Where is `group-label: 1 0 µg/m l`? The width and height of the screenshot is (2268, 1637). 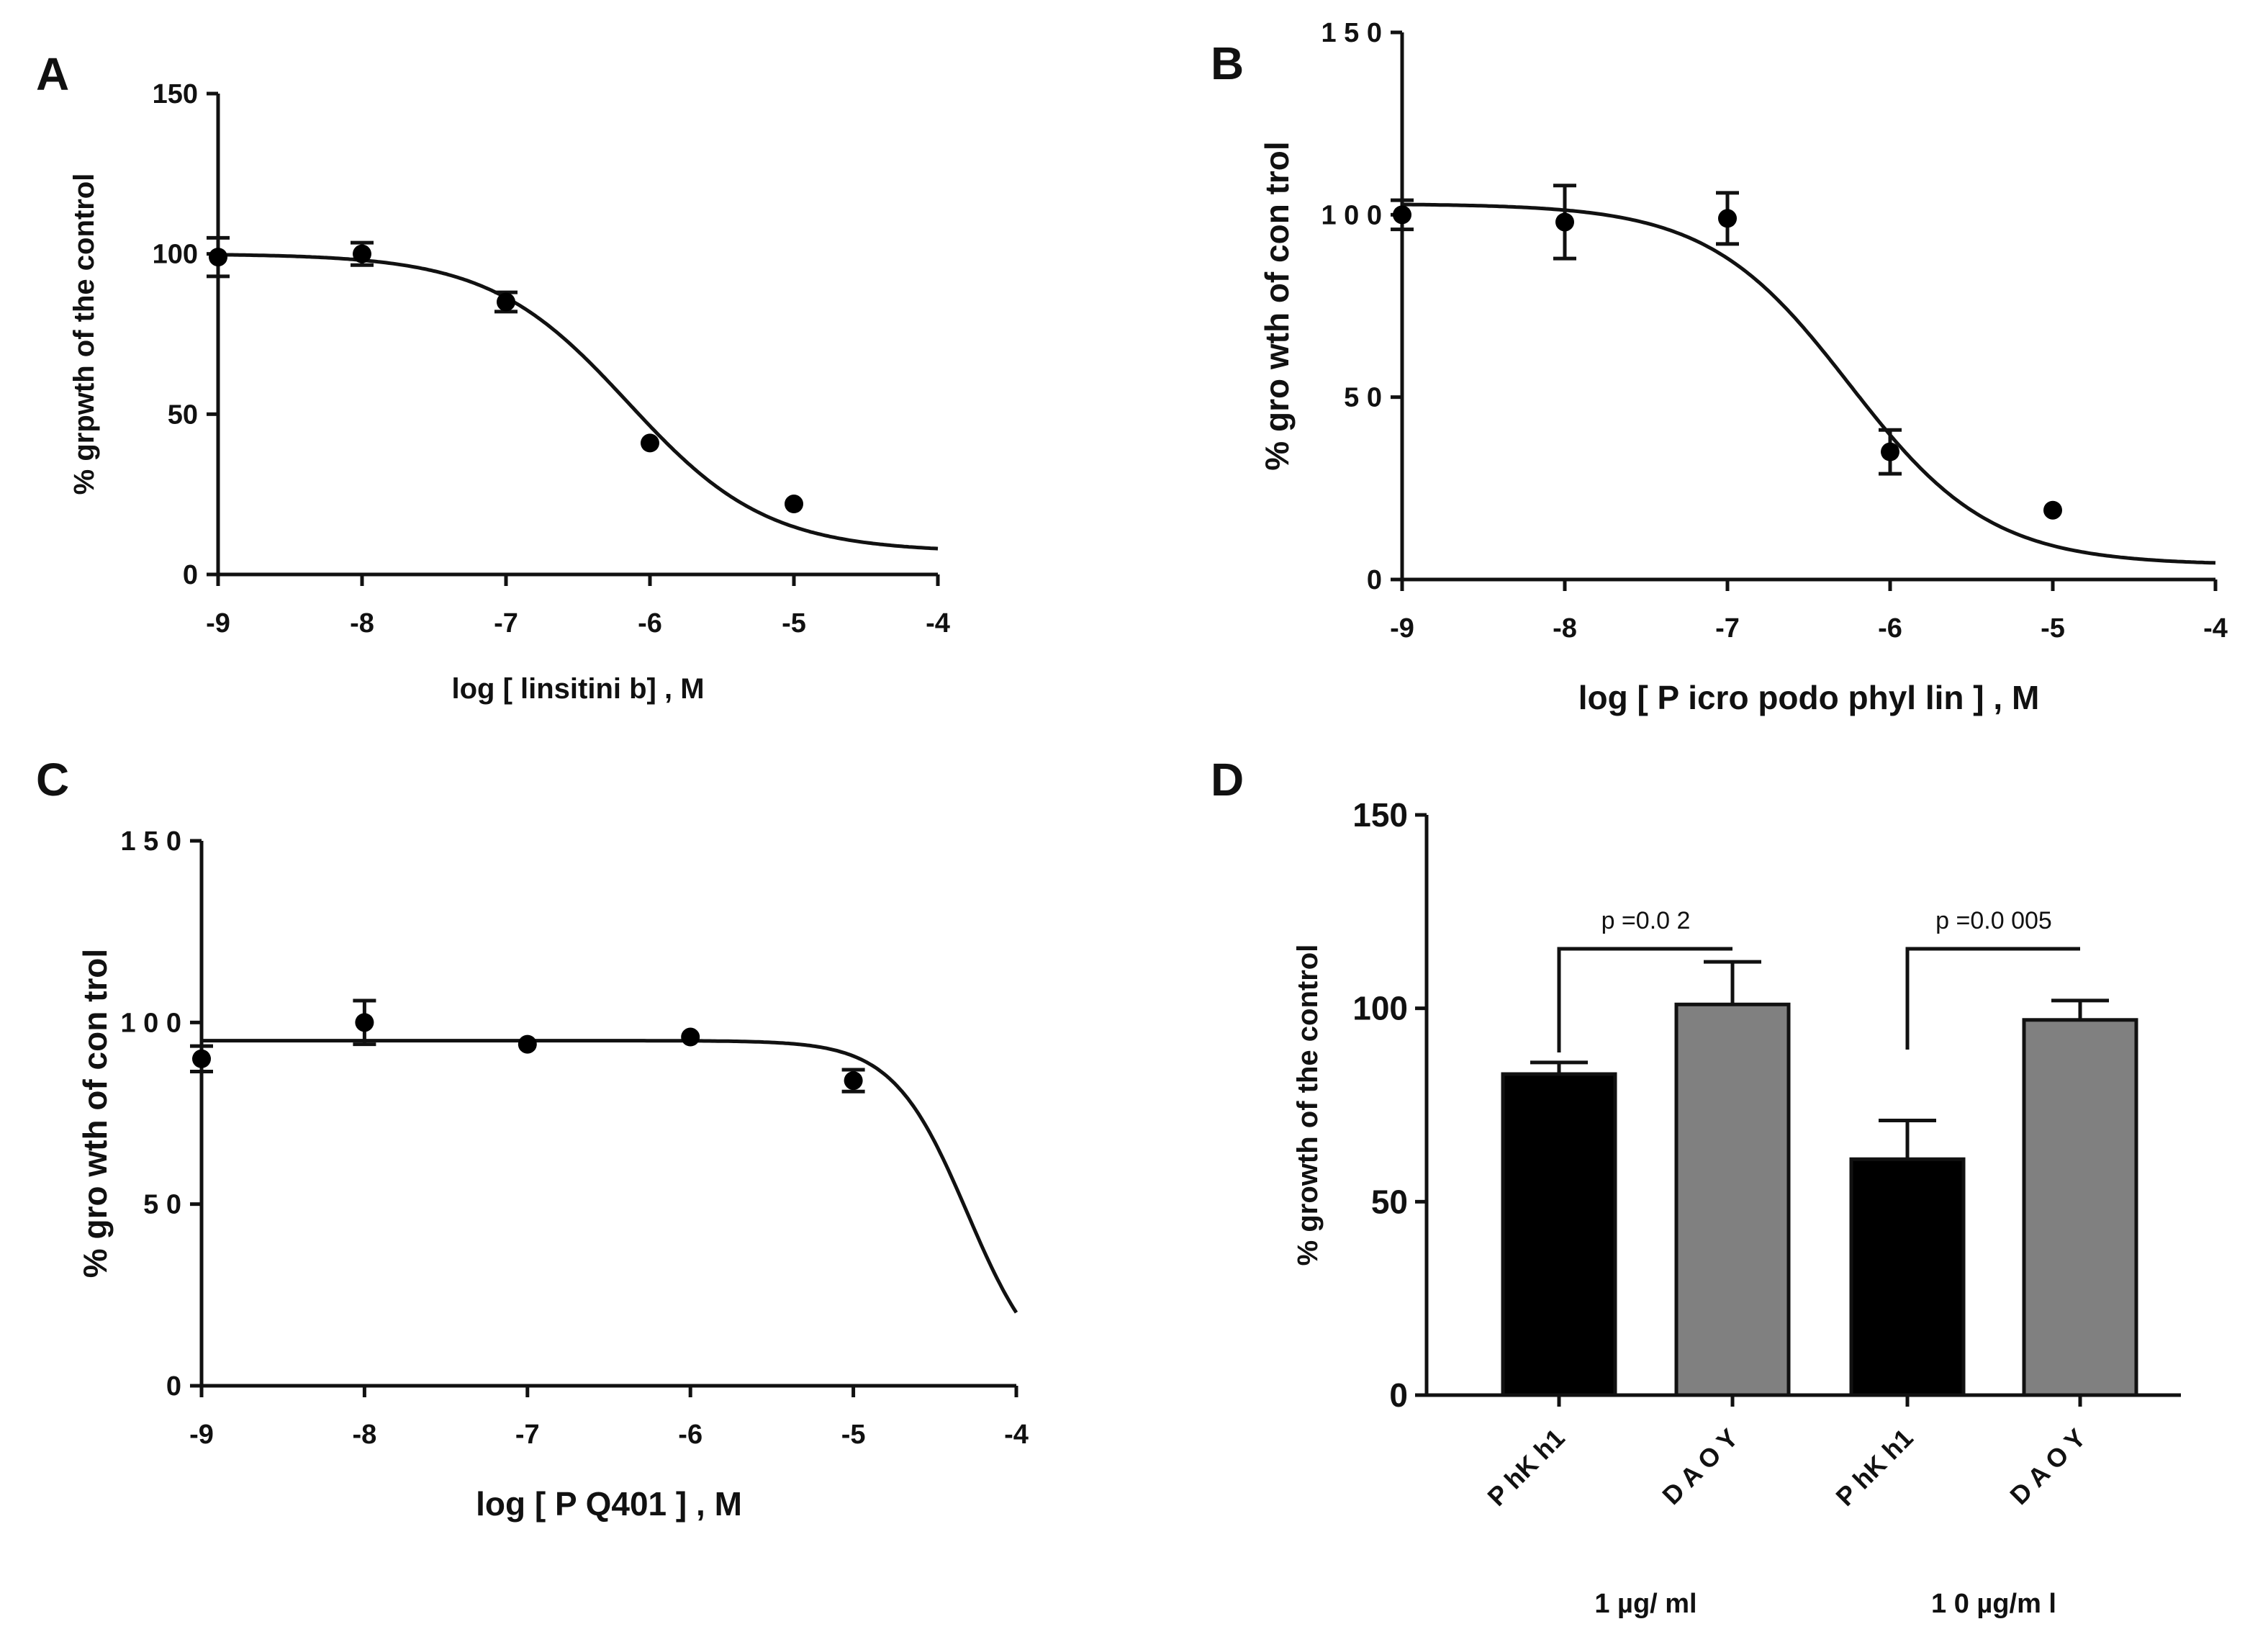
group-label: 1 0 µg/m l is located at coordinates (1993, 1604).